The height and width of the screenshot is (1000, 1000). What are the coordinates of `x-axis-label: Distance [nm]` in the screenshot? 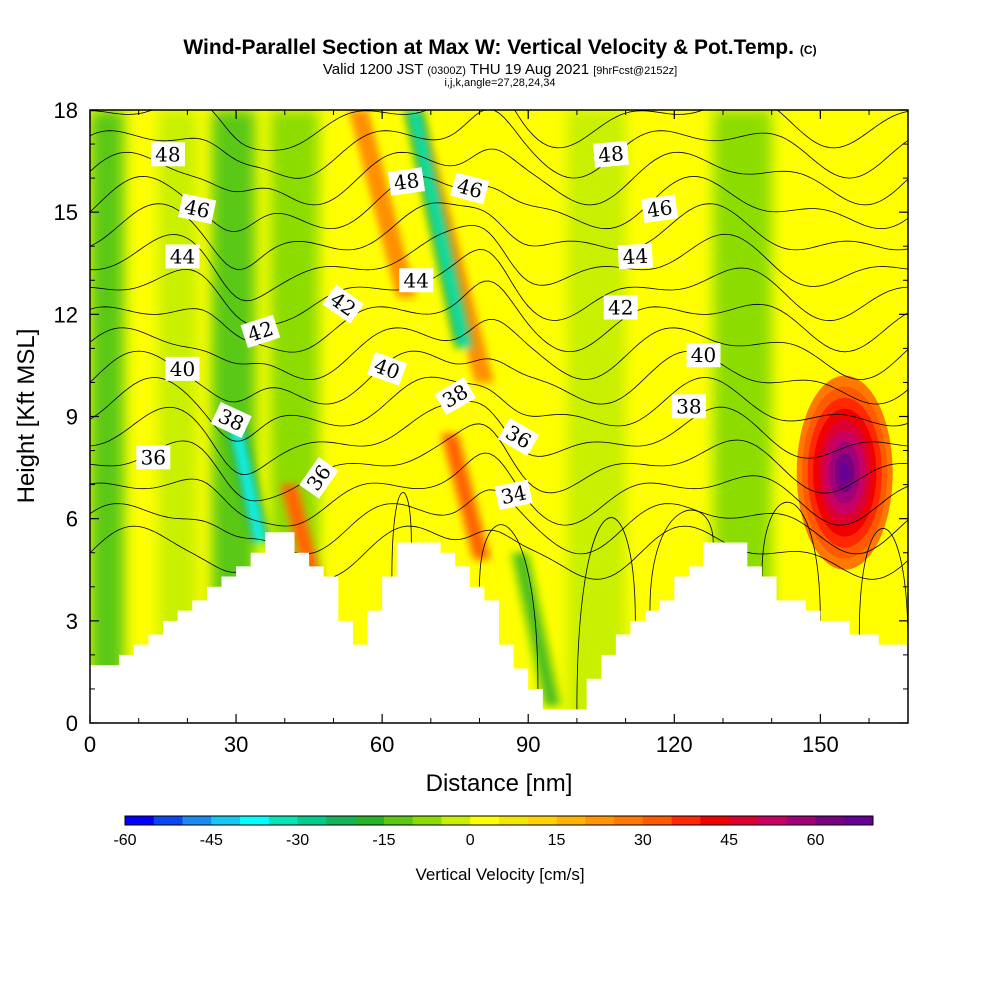 It's located at (499, 783).